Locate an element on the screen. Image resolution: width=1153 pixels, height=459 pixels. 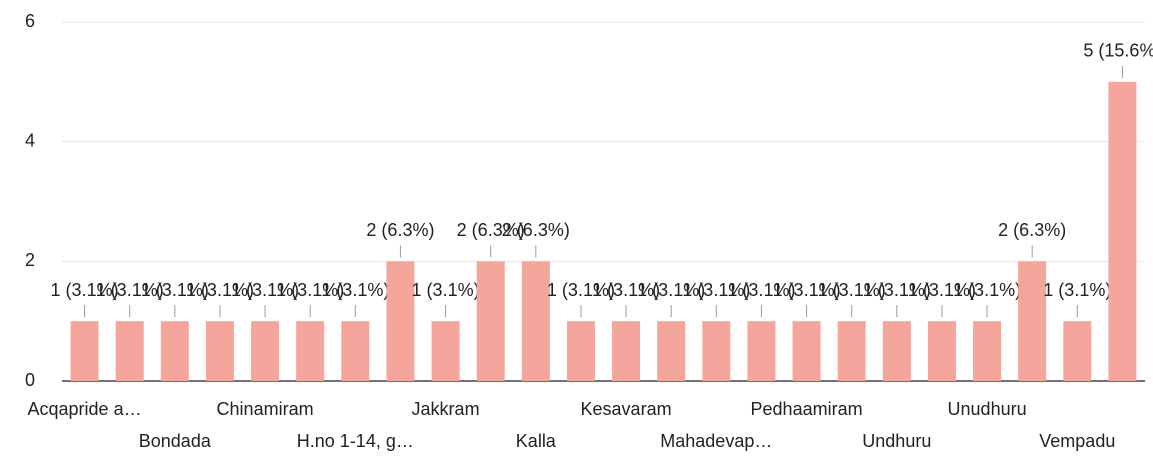
x-tick-label: Jakkram is located at coordinates (446, 409).